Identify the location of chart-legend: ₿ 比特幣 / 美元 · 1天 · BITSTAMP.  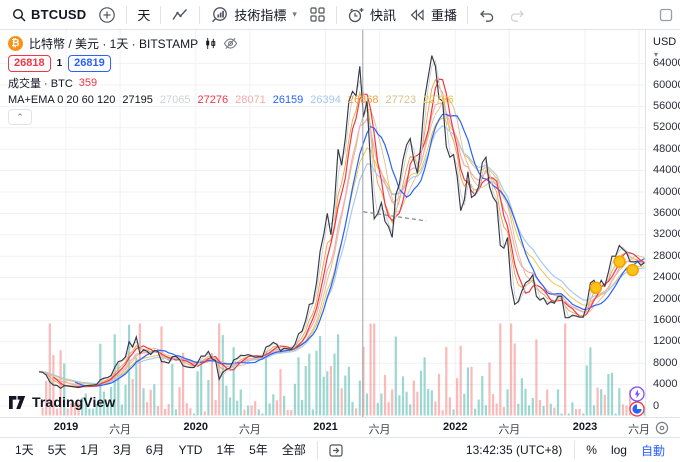
(231, 80).